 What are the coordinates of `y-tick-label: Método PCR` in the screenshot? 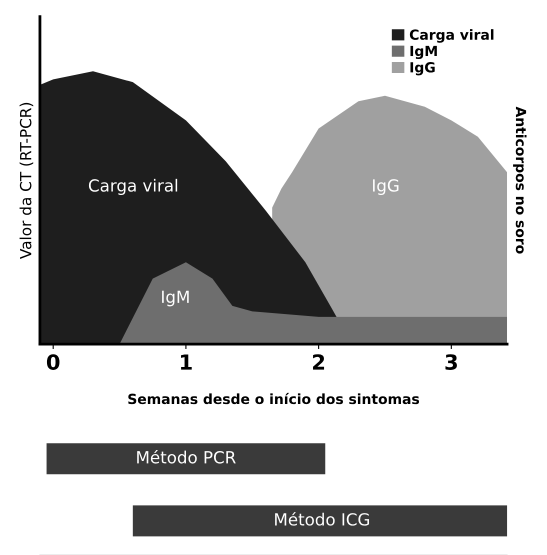 It's located at (186, 457).